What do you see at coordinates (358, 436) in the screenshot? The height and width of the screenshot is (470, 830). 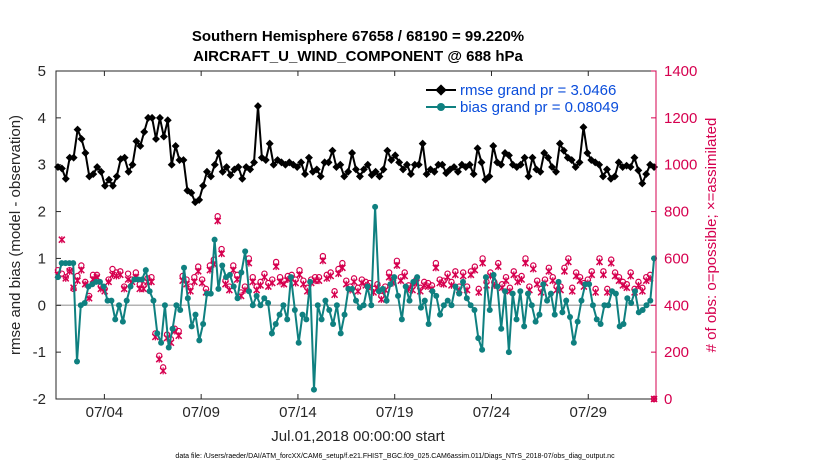 I see `x-axis-label: Jul.01,2018 00:00:00 start` at bounding box center [358, 436].